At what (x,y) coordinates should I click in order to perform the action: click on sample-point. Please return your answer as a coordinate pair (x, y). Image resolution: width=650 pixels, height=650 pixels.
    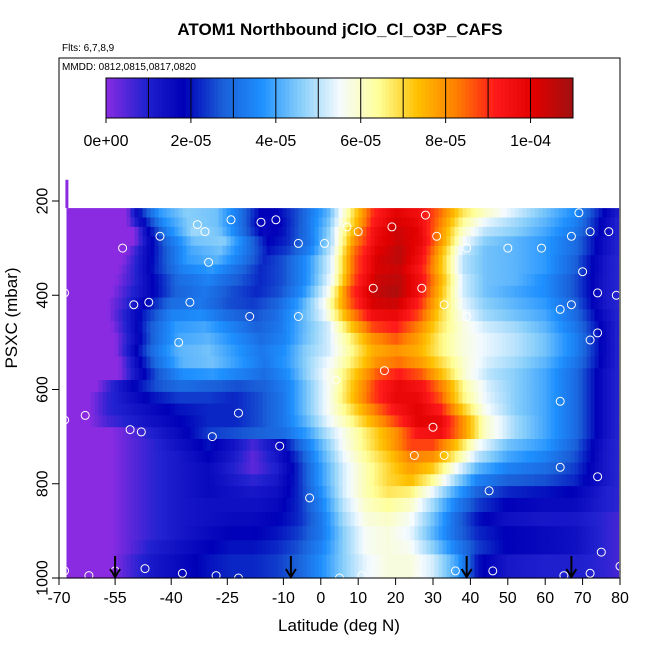
    Looking at the image, I should click on (579, 213).